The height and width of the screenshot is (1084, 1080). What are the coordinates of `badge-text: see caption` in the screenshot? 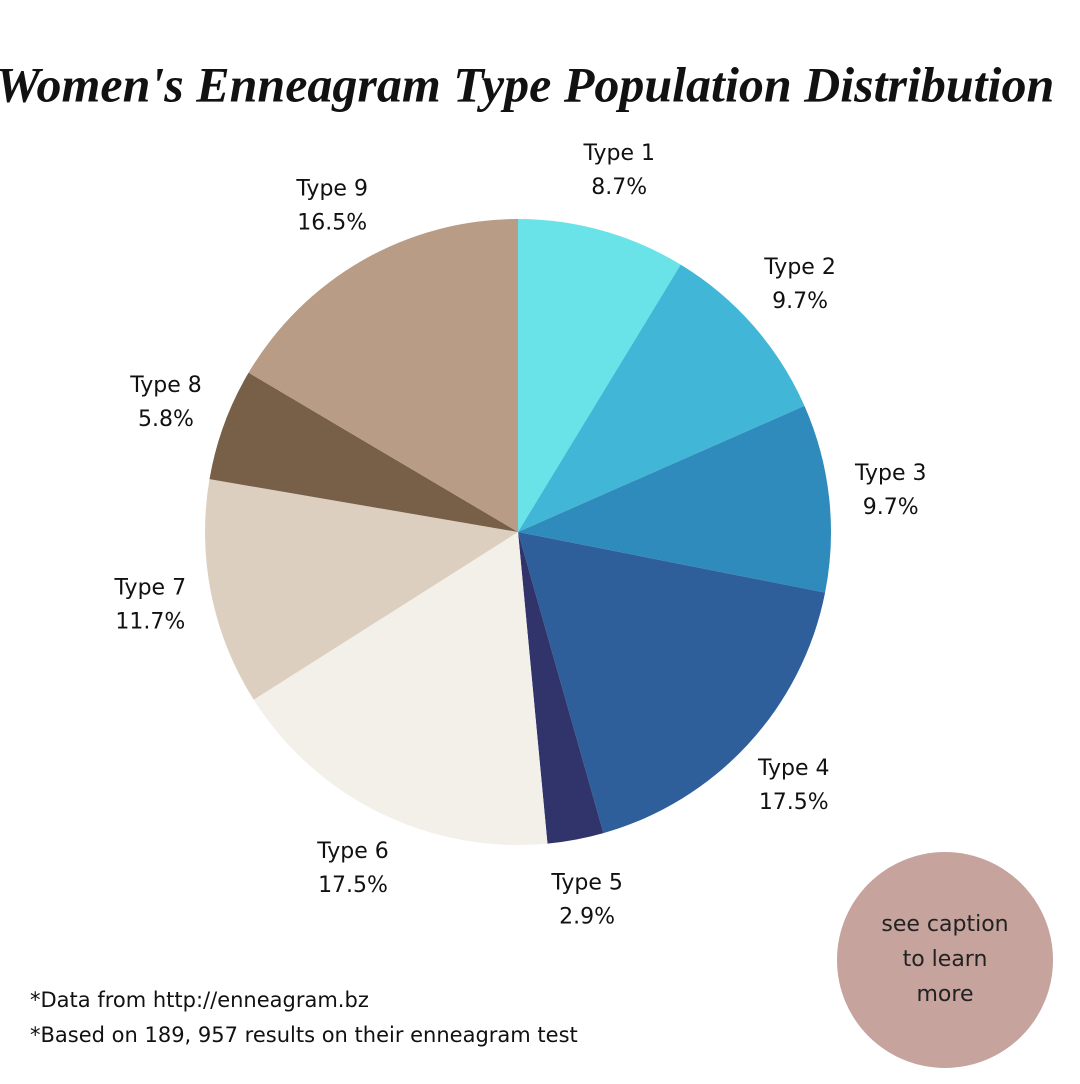 It's located at (944, 924).